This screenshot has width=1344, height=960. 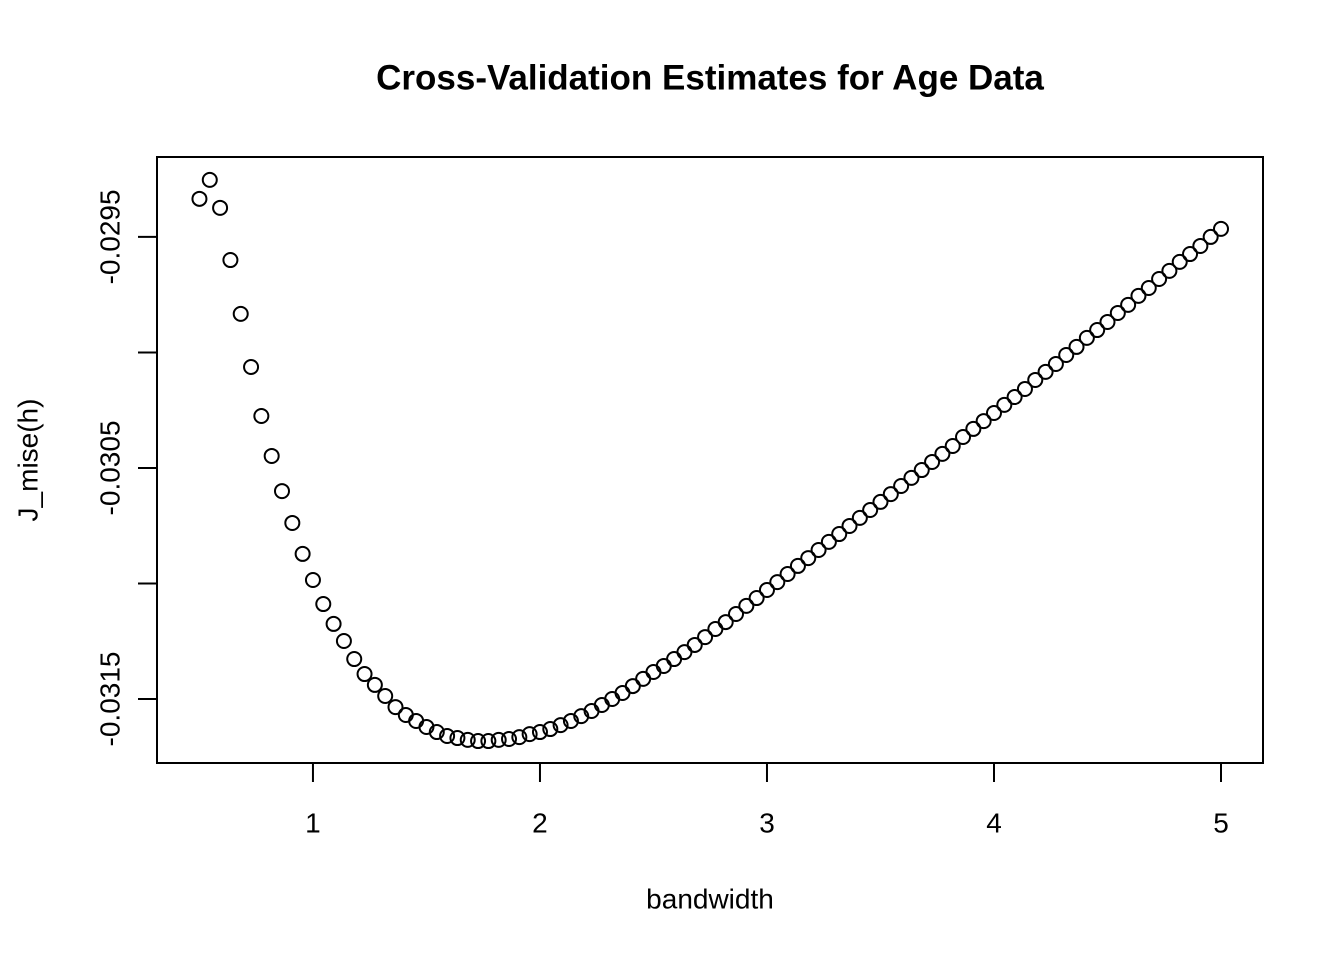 What do you see at coordinates (109, 699) in the screenshot?
I see `y-tick-label: -0.0315` at bounding box center [109, 699].